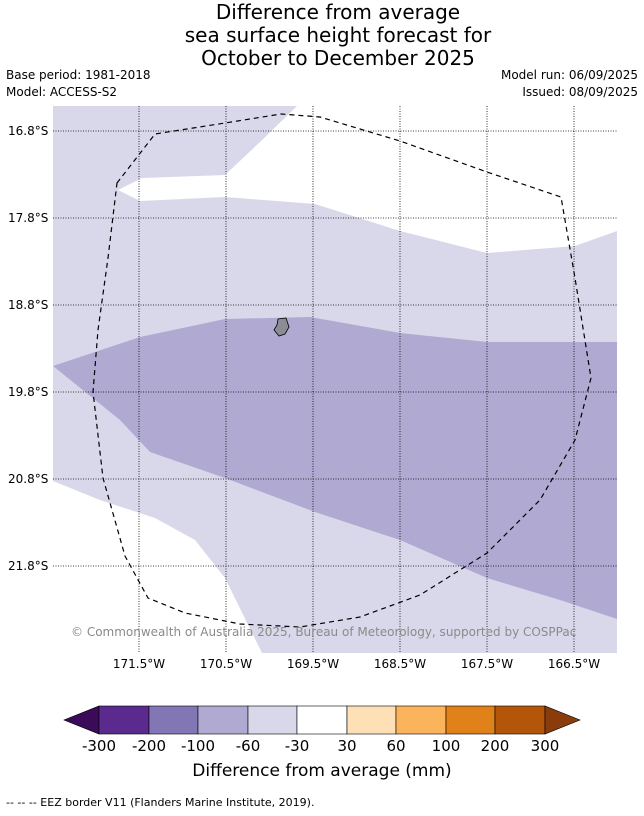  Describe the element at coordinates (338, 12) in the screenshot. I see `title-line-1: Difference from average` at that location.